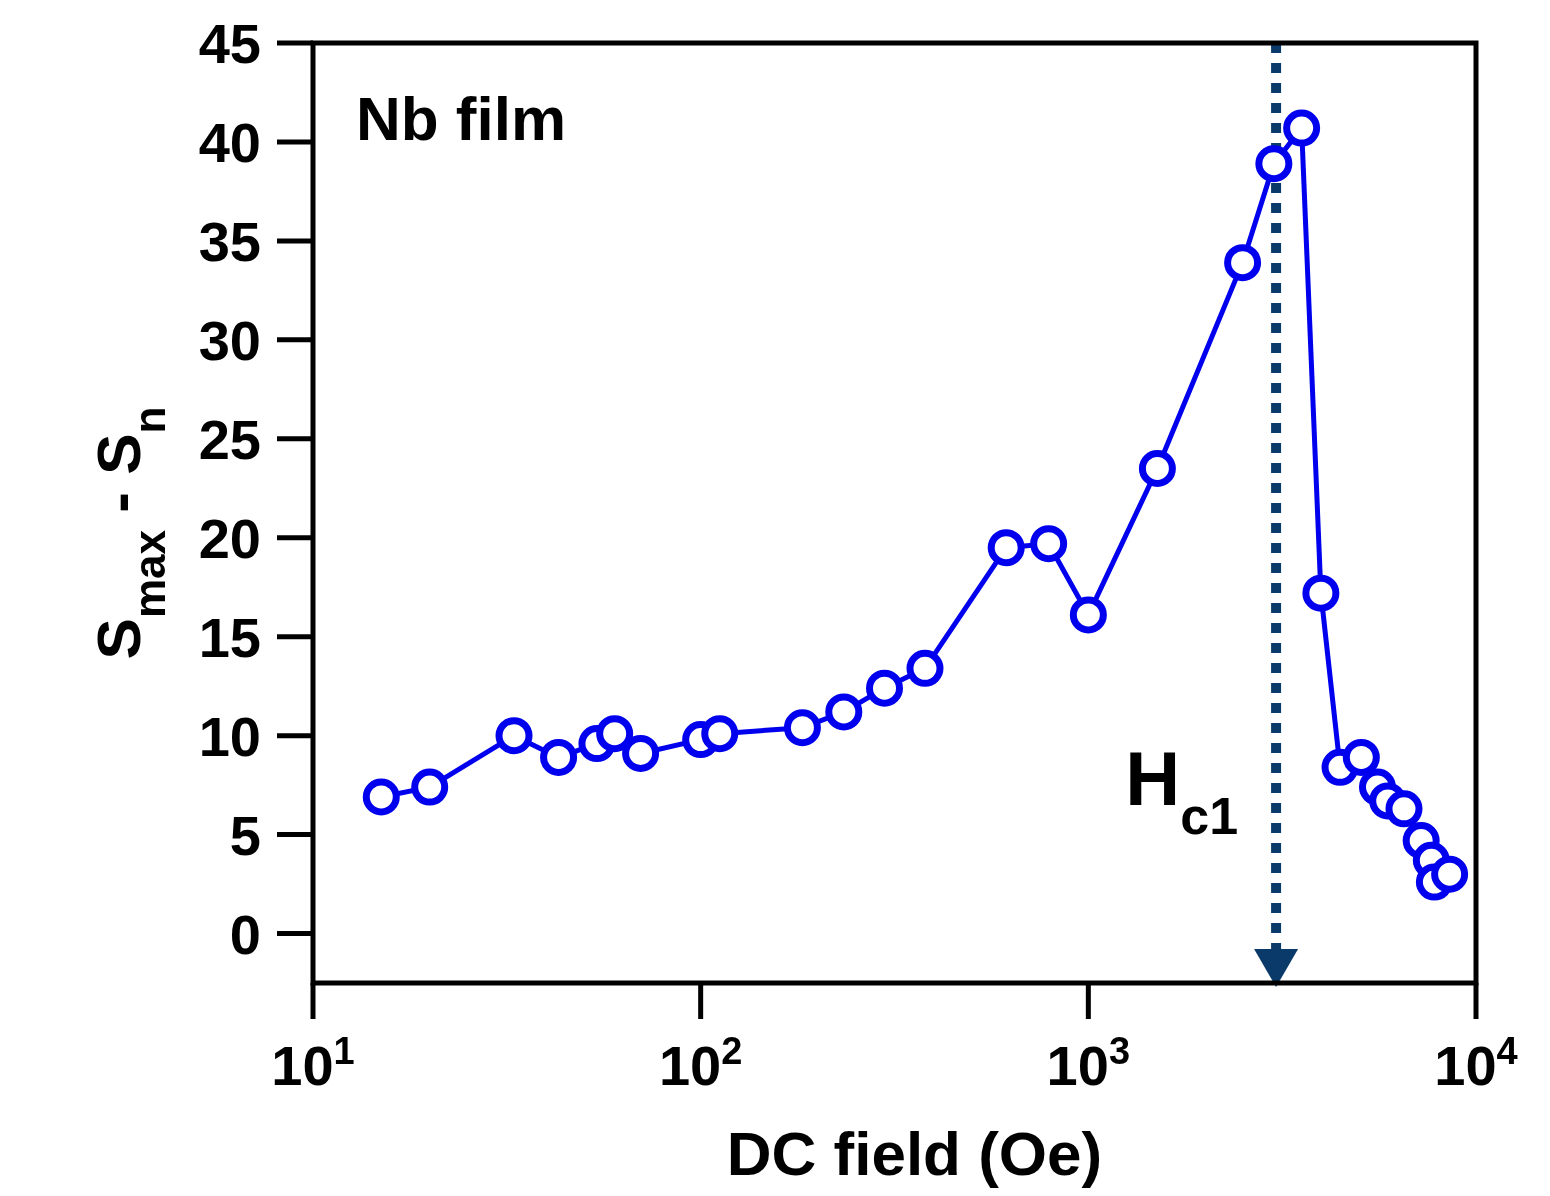 The height and width of the screenshot is (1196, 1550). I want to click on annotation: Nb film, so click(461, 118).